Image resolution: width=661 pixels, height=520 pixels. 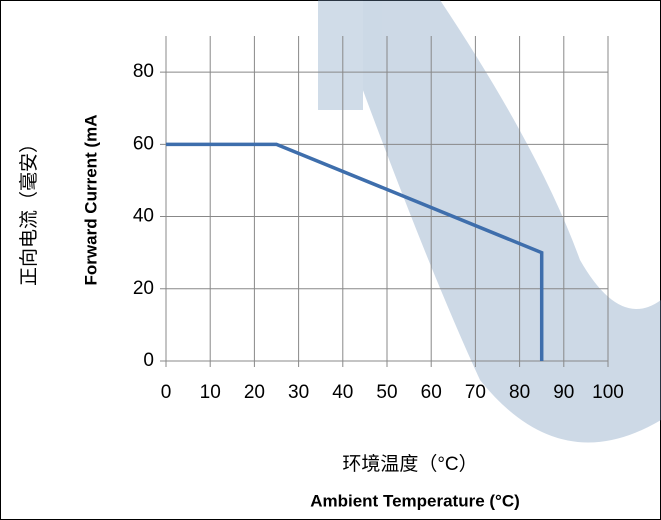 I want to click on y-axis-label: Forward Current (mA, so click(x=90, y=200).